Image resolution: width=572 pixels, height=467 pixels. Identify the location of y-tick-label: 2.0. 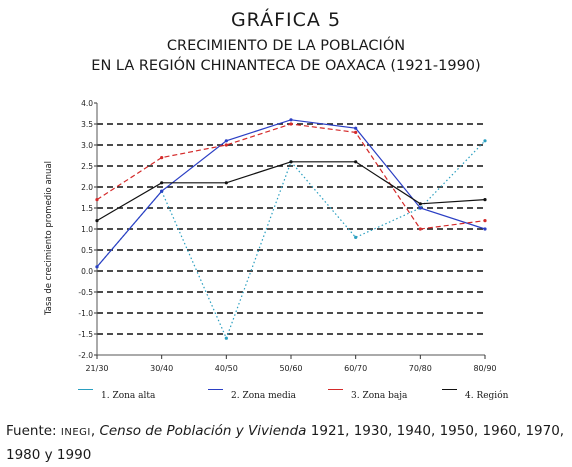
(87, 187).